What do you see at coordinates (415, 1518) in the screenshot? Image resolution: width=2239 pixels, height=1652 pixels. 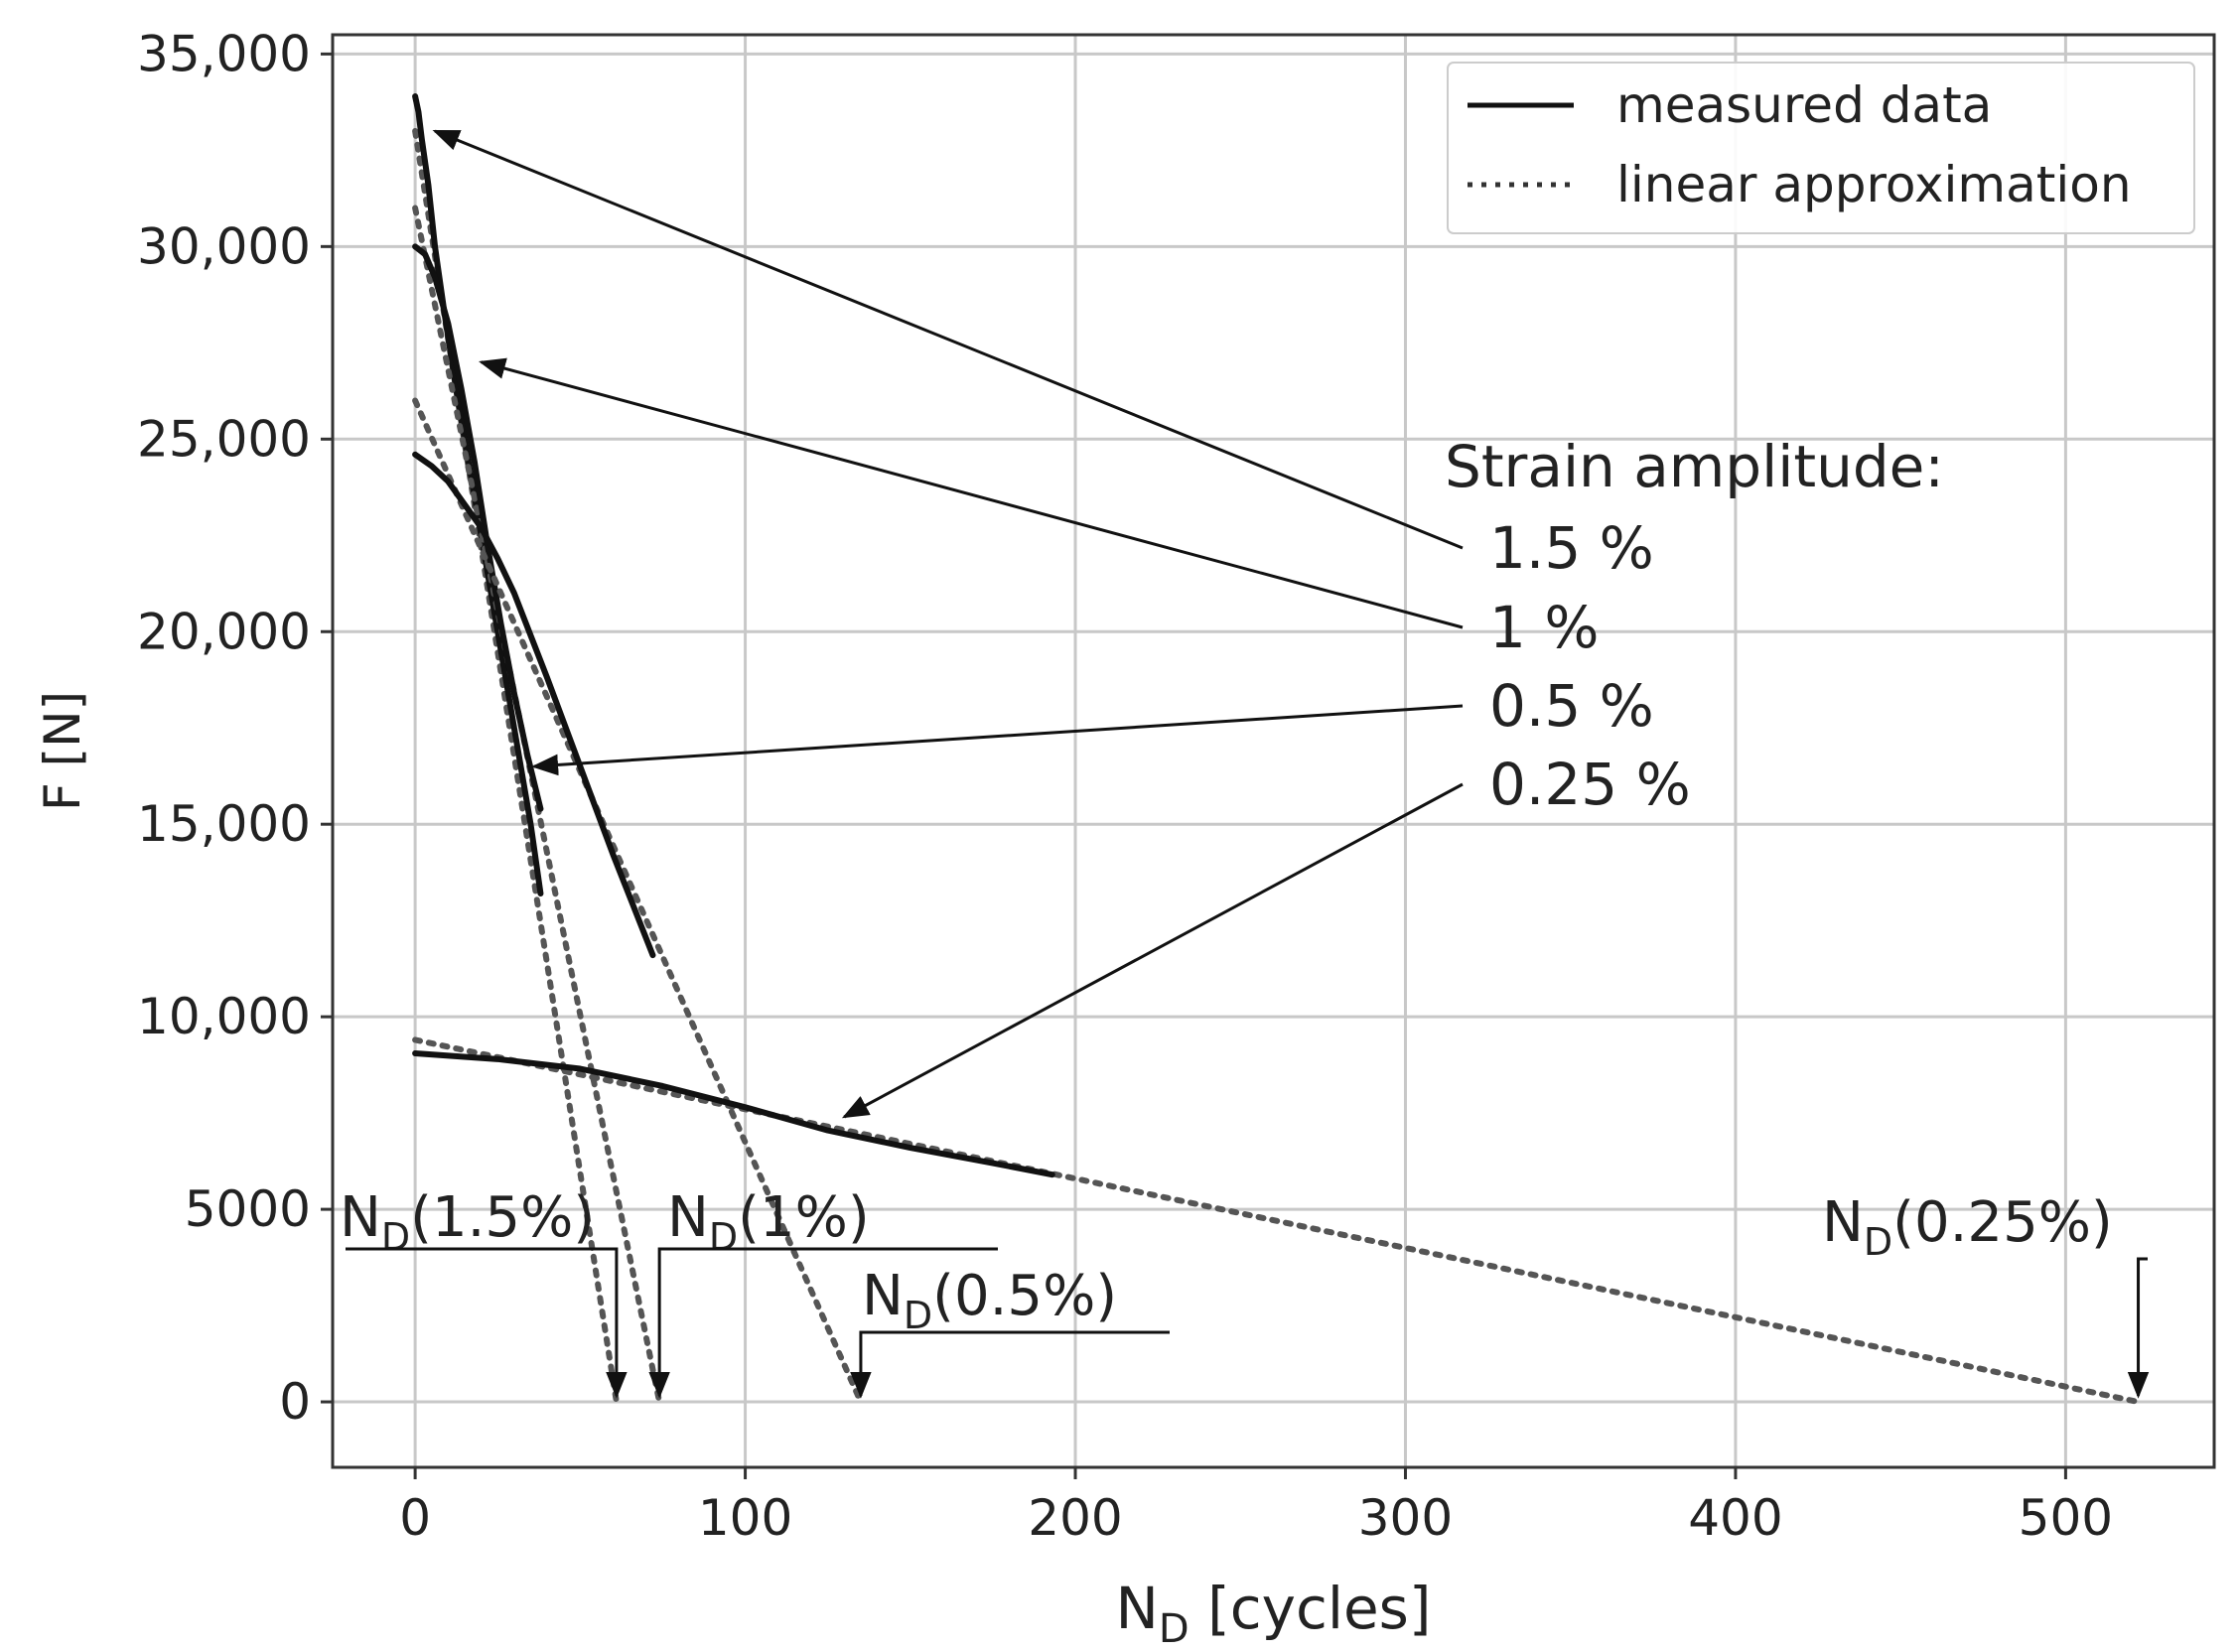 I see `x-tick-label: 0` at bounding box center [415, 1518].